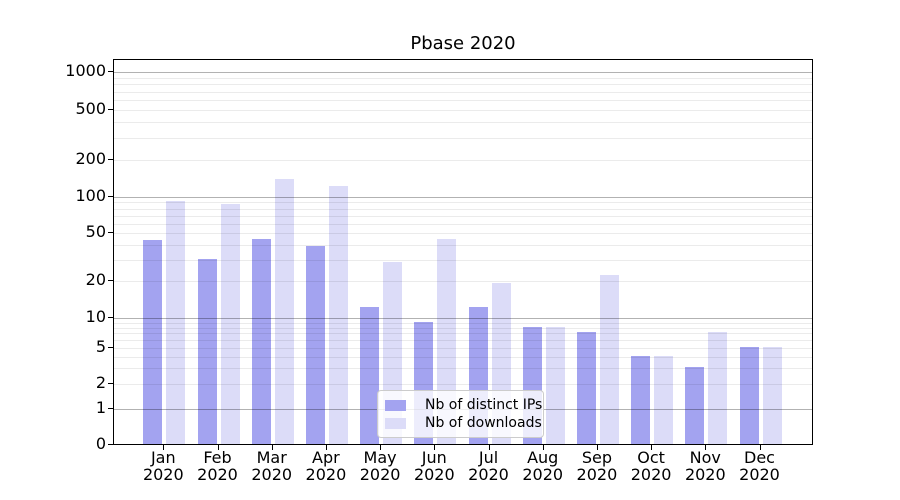  I want to click on bar-downloads-oct, so click(664, 399).